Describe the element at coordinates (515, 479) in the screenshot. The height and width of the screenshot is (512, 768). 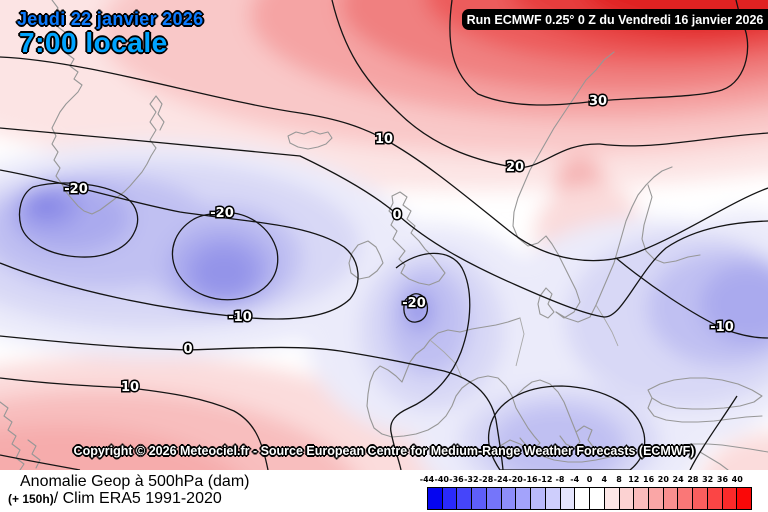
I see `colorbar-tick-label: -20` at that location.